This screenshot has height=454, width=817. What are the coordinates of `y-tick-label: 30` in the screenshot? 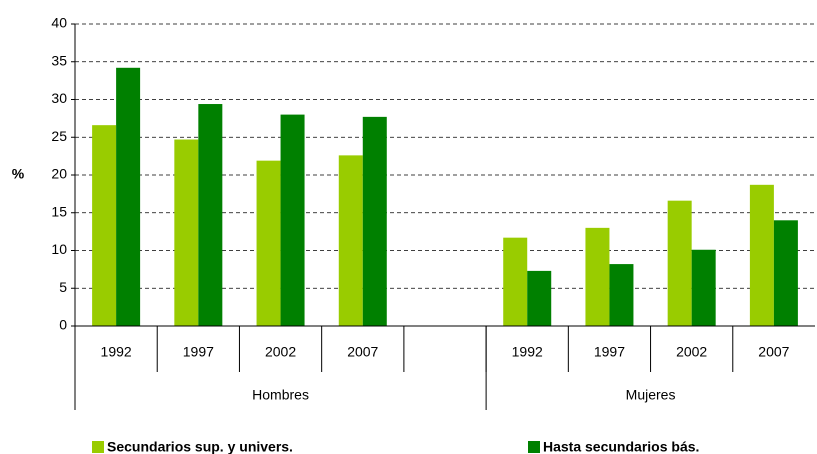 It's located at (59, 98).